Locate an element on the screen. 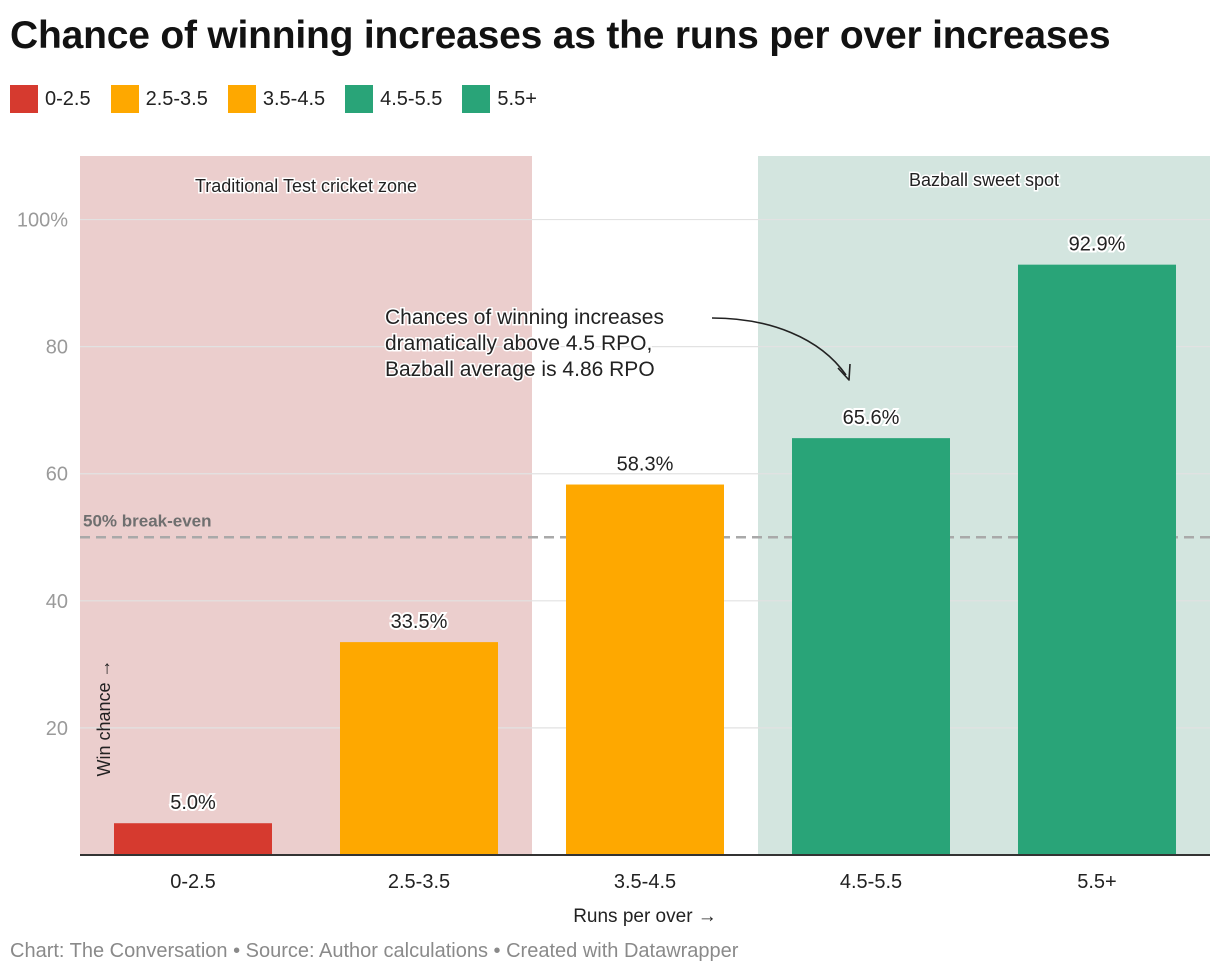  legend-label: 2.5-3.5 is located at coordinates (176, 98).